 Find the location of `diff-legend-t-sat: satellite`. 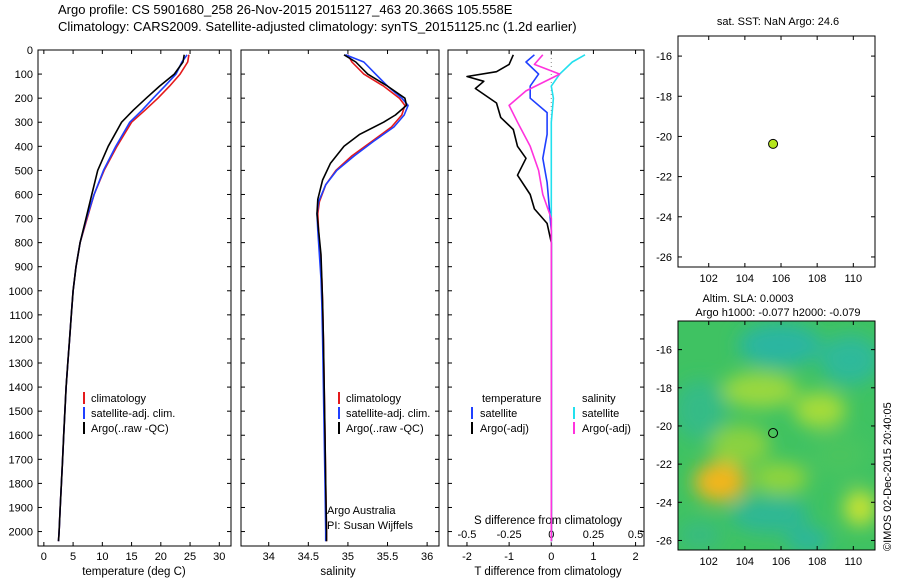

diff-legend-t-sat: satellite is located at coordinates (498, 414).